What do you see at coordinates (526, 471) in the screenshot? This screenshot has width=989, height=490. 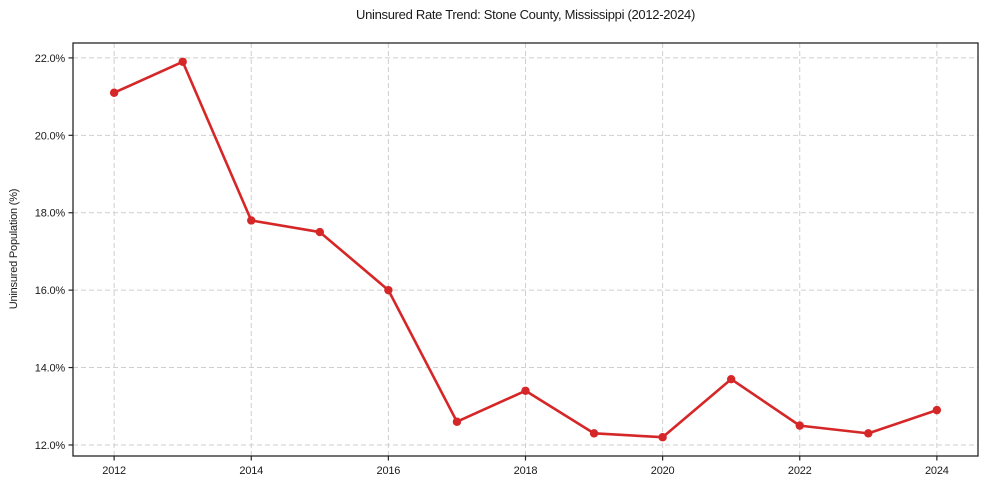 I see `x-tick-label: 2018` at bounding box center [526, 471].